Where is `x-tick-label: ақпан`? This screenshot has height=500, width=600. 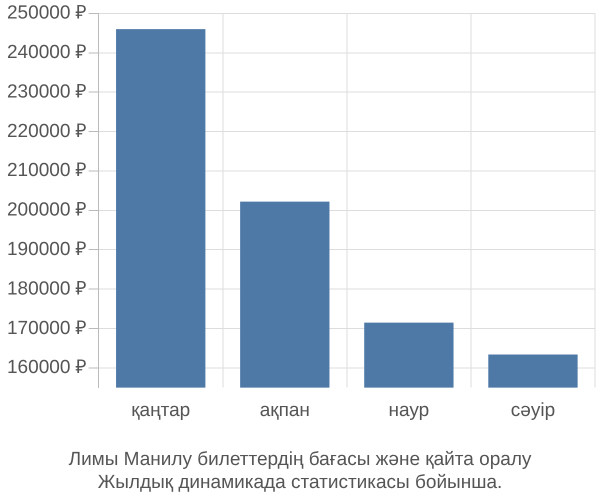 x-tick-label: ақпан is located at coordinates (285, 411).